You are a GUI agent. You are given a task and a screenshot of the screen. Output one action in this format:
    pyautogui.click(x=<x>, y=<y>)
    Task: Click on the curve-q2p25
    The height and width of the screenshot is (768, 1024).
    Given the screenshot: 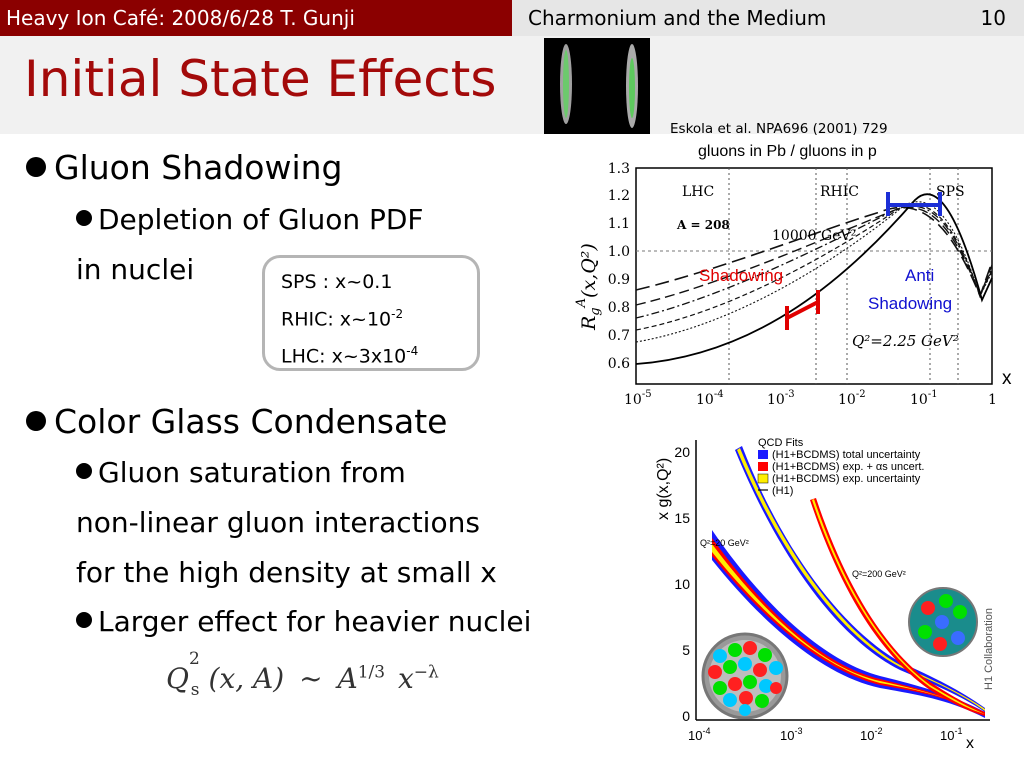 What is the action you would take?
    pyautogui.click(x=814, y=279)
    